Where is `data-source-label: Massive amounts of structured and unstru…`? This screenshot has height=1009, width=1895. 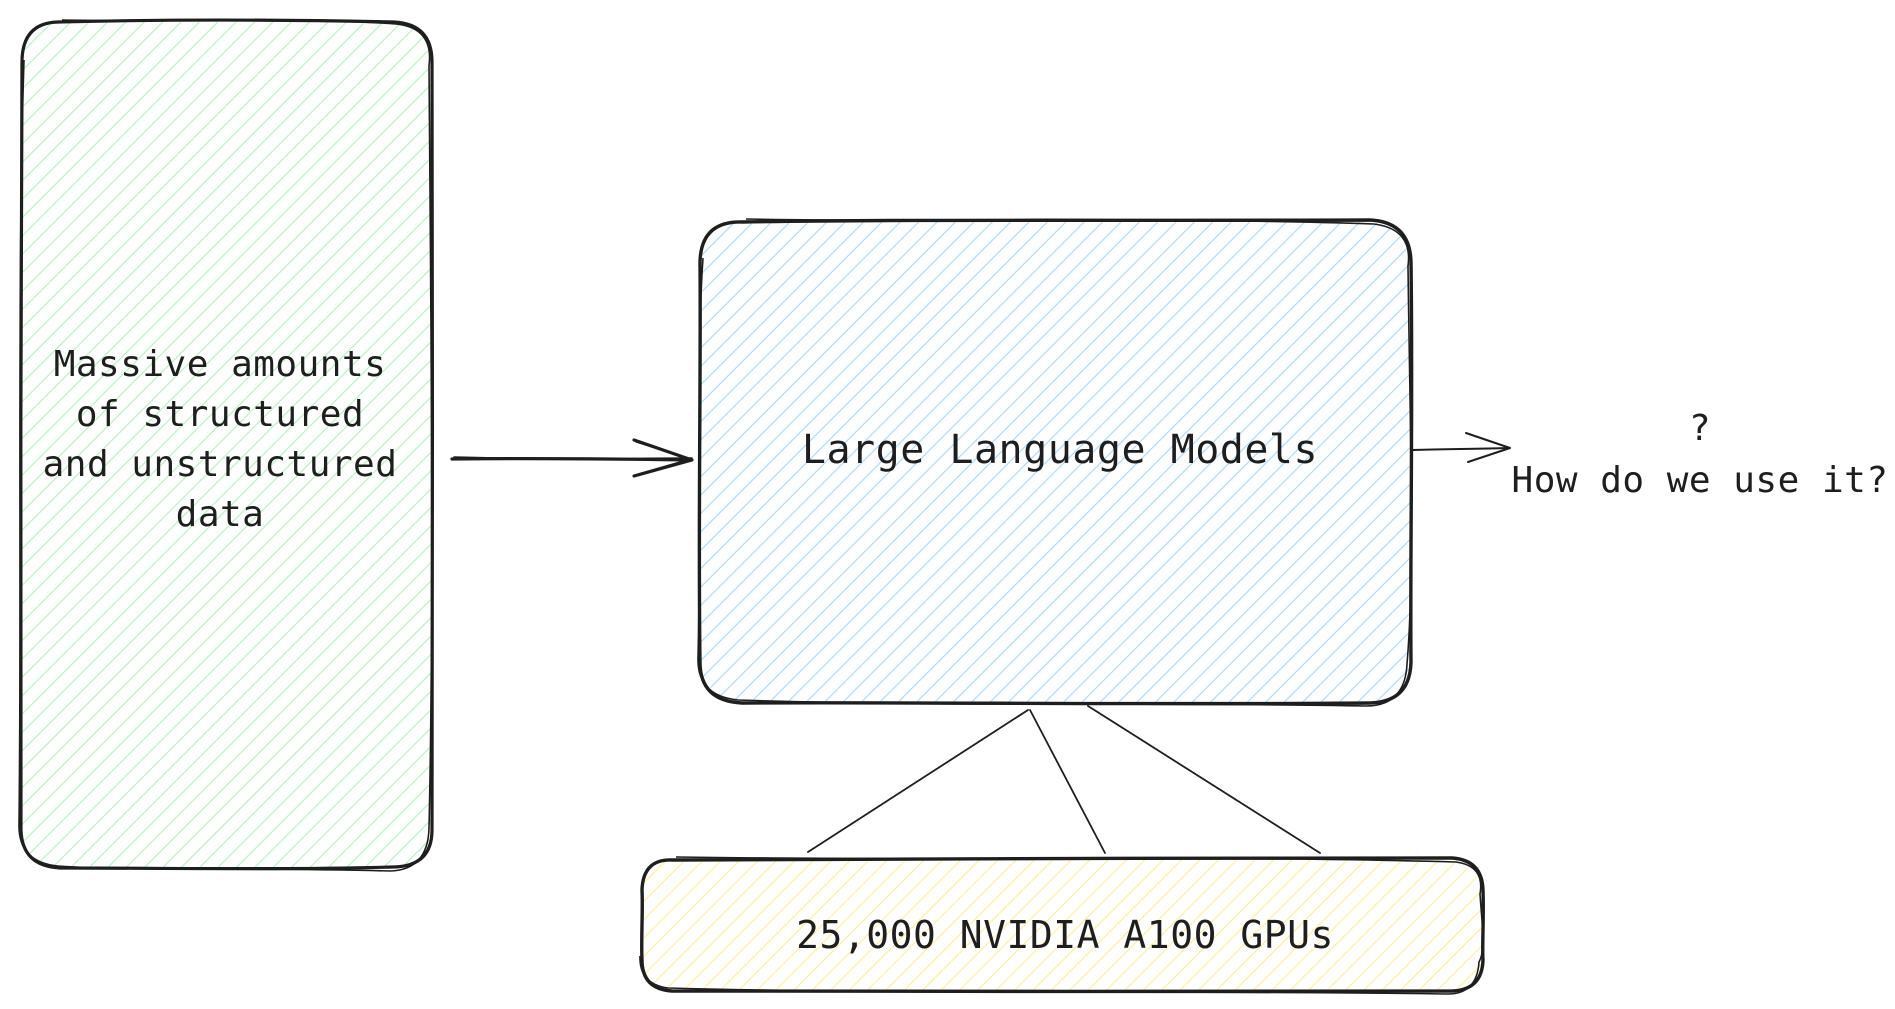 data-source-label: Massive amounts of structured and unstru… is located at coordinates (220, 439).